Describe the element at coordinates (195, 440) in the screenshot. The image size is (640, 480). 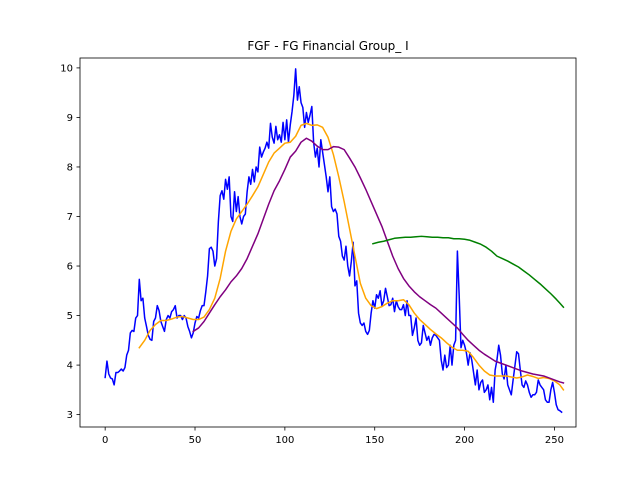
I see `x-tick-label: 50` at that location.